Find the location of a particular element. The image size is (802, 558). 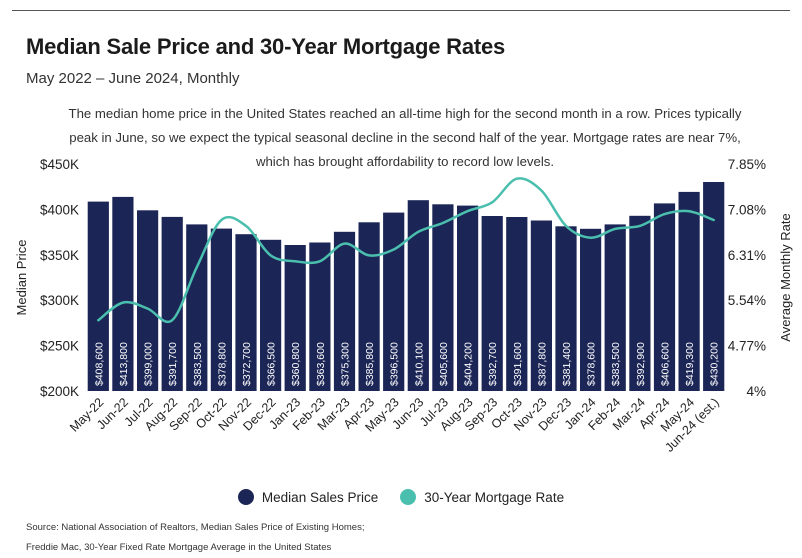

bar-value-label: $378,800 is located at coordinates (222, 364).